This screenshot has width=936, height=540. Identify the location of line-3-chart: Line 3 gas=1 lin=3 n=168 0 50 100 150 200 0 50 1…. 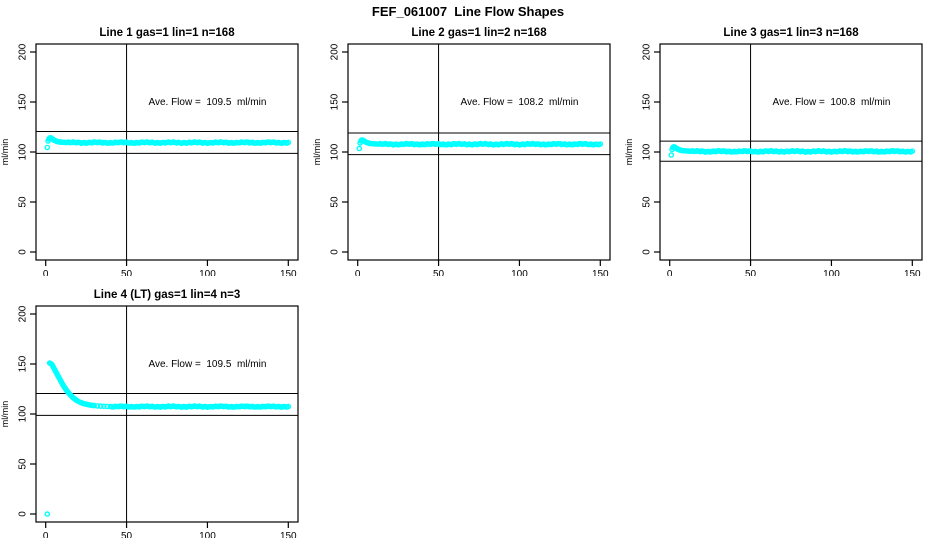
(773, 151).